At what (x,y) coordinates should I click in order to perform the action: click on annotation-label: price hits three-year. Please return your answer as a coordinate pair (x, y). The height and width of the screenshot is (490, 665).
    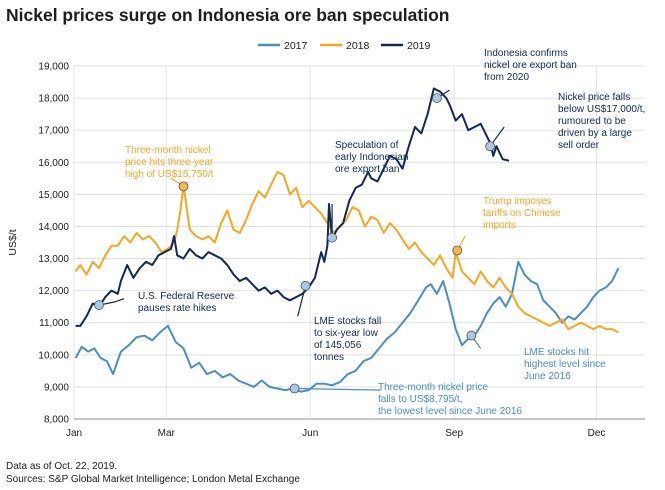
    Looking at the image, I should click on (169, 162).